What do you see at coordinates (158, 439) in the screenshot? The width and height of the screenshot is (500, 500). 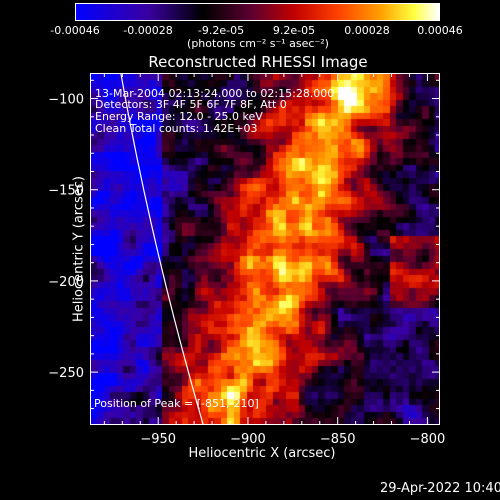 I see `x-tick-label: −950` at bounding box center [158, 439].